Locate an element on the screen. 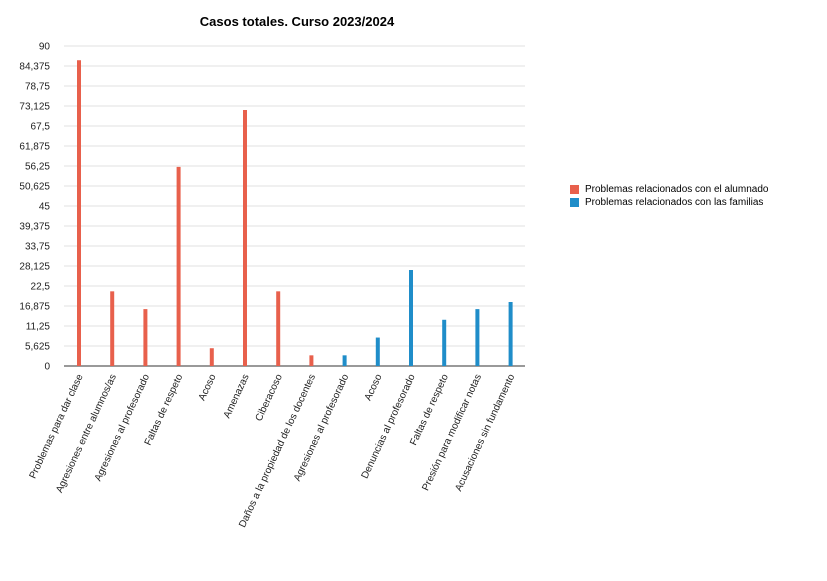 The height and width of the screenshot is (581, 827). legend-swatch-familias is located at coordinates (574, 202).